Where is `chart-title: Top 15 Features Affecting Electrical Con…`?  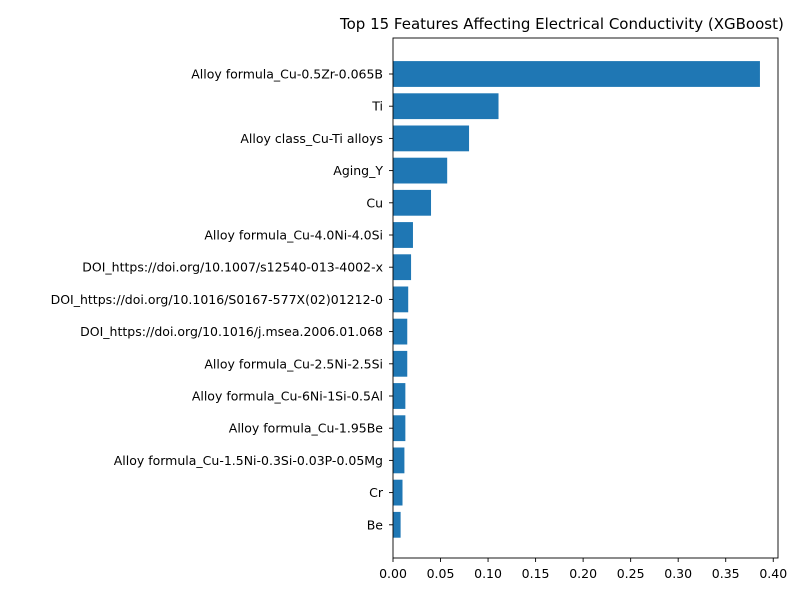 chart-title: Top 15 Features Affecting Electrical Con… is located at coordinates (561, 24).